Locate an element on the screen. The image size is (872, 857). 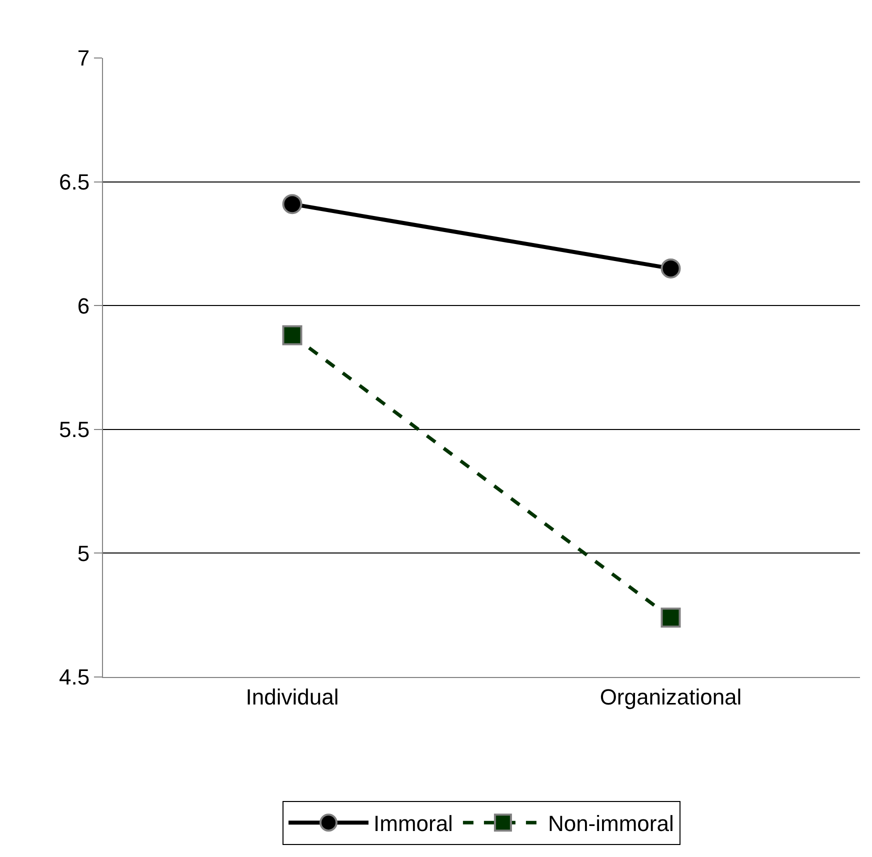
y-tick-label: 5 is located at coordinates (83, 553).